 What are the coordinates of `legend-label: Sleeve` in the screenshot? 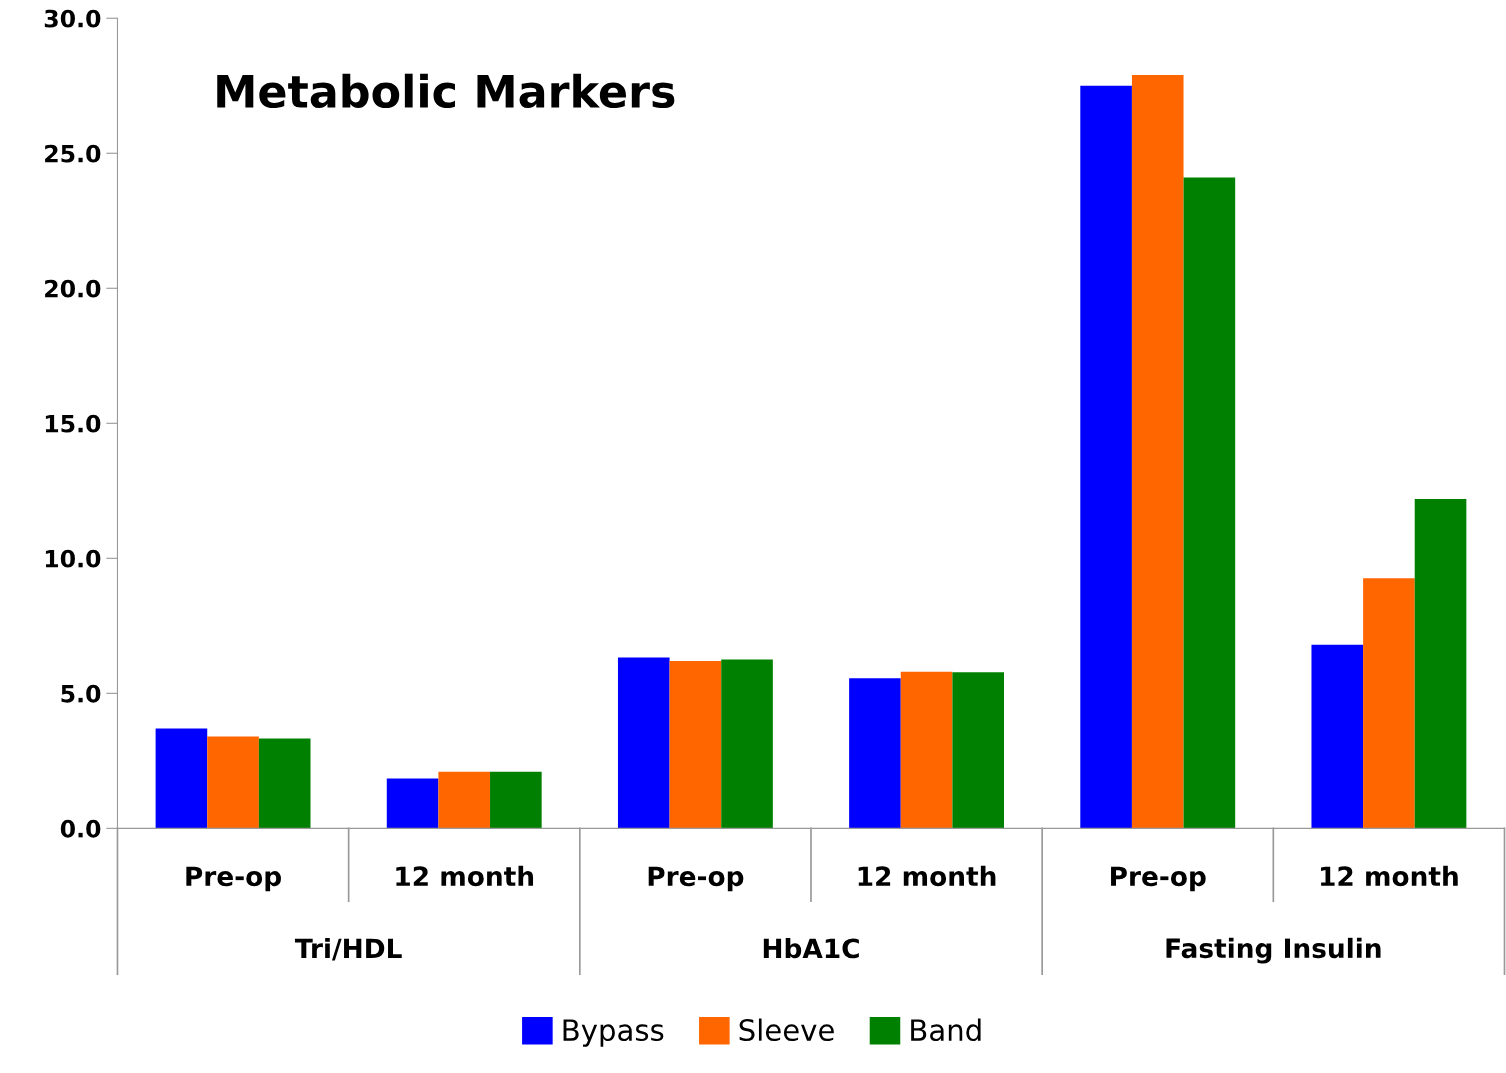 It's located at (786, 1030).